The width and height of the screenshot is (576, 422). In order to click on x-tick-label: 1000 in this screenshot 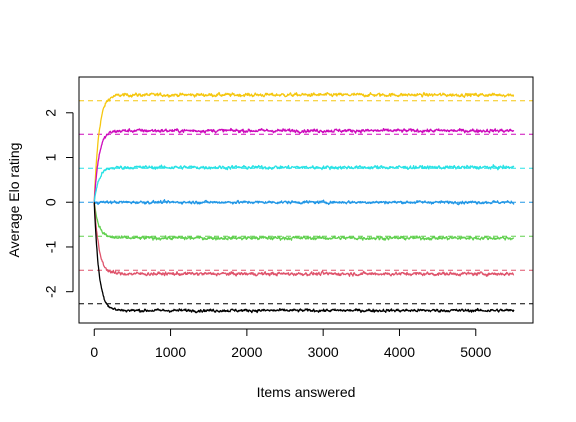, I will do `click(170, 352)`.